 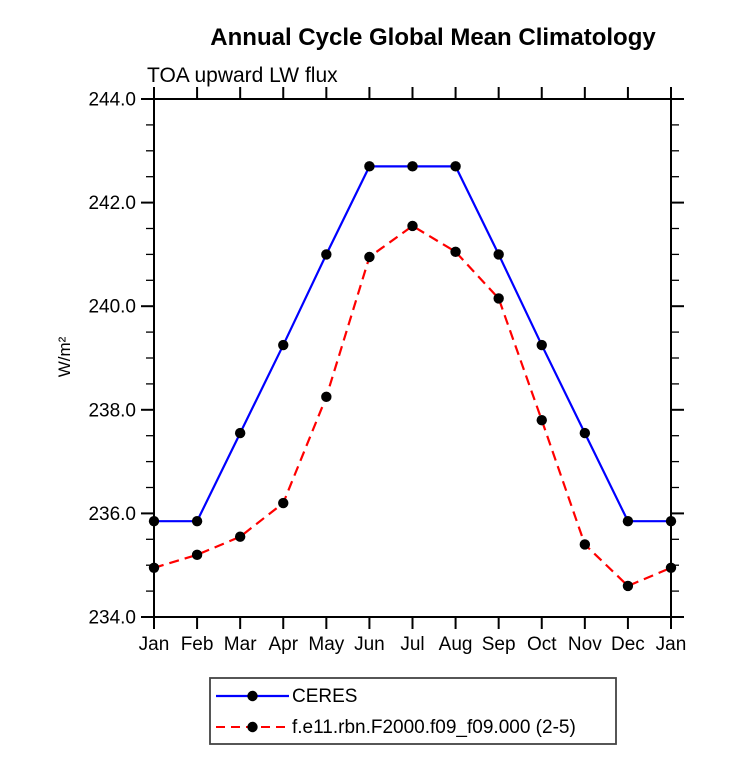 What do you see at coordinates (433, 37) in the screenshot?
I see `chart-title: Annual Cycle Global Mean Climatology` at bounding box center [433, 37].